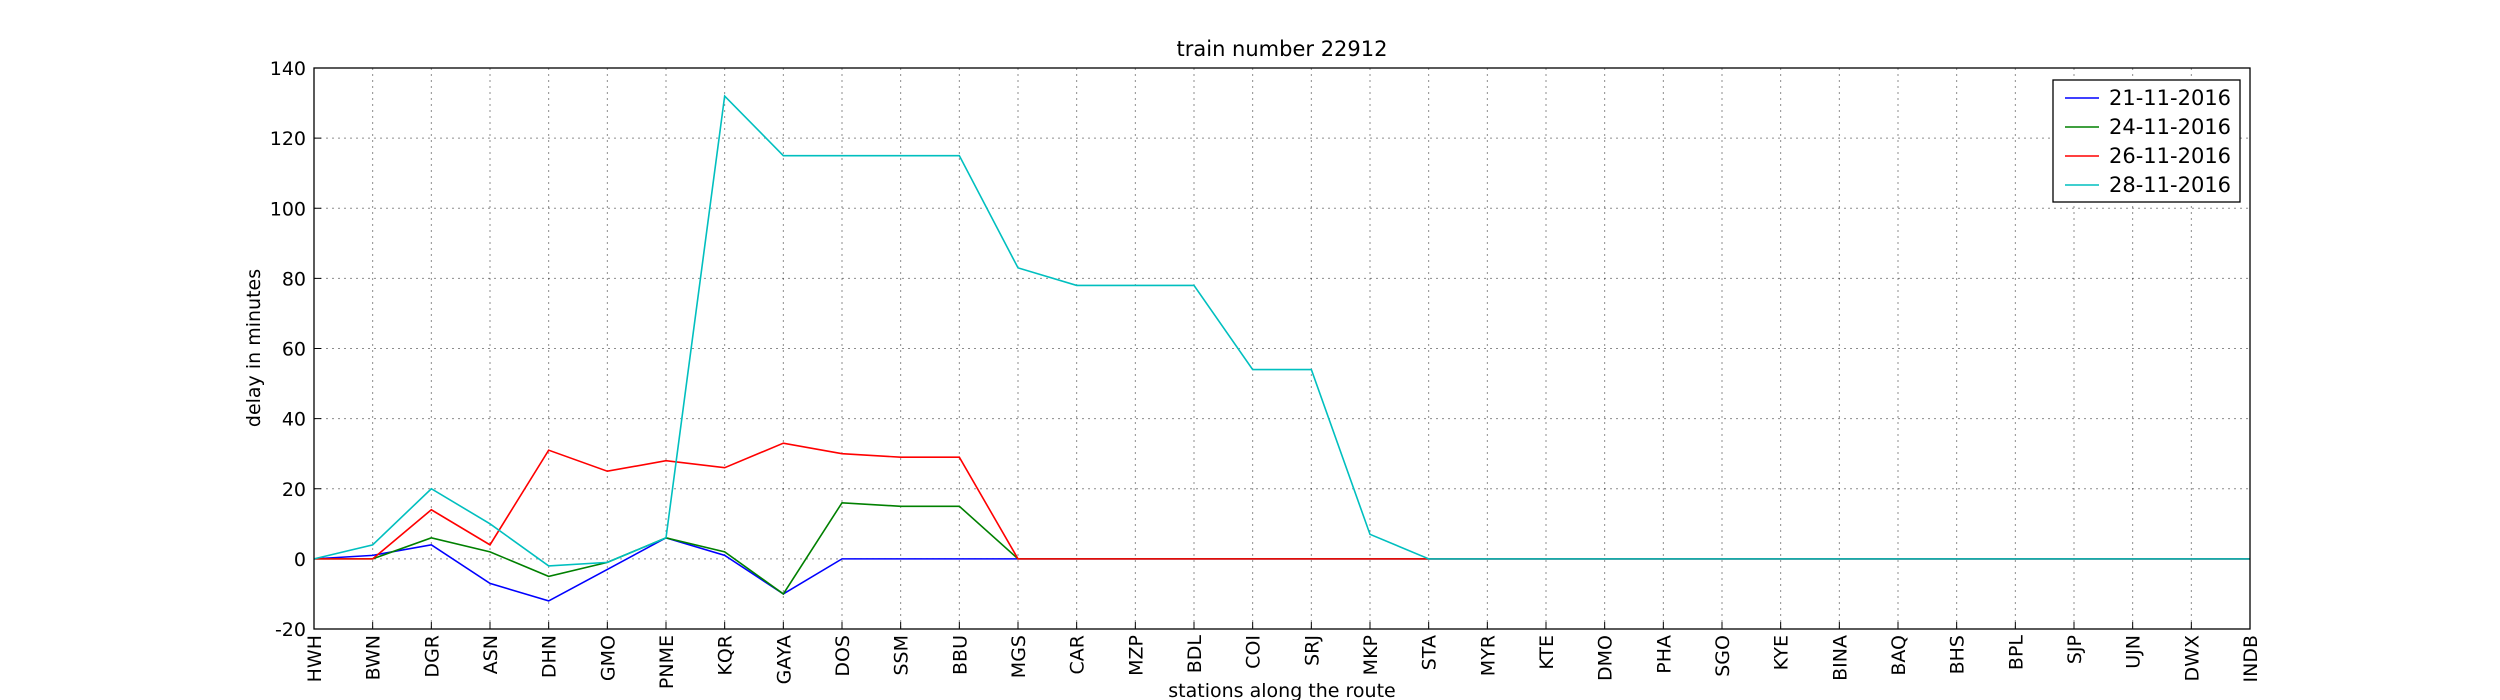 This screenshot has width=2500, height=700. I want to click on legend-label: 28-11-2016, so click(2170, 185).